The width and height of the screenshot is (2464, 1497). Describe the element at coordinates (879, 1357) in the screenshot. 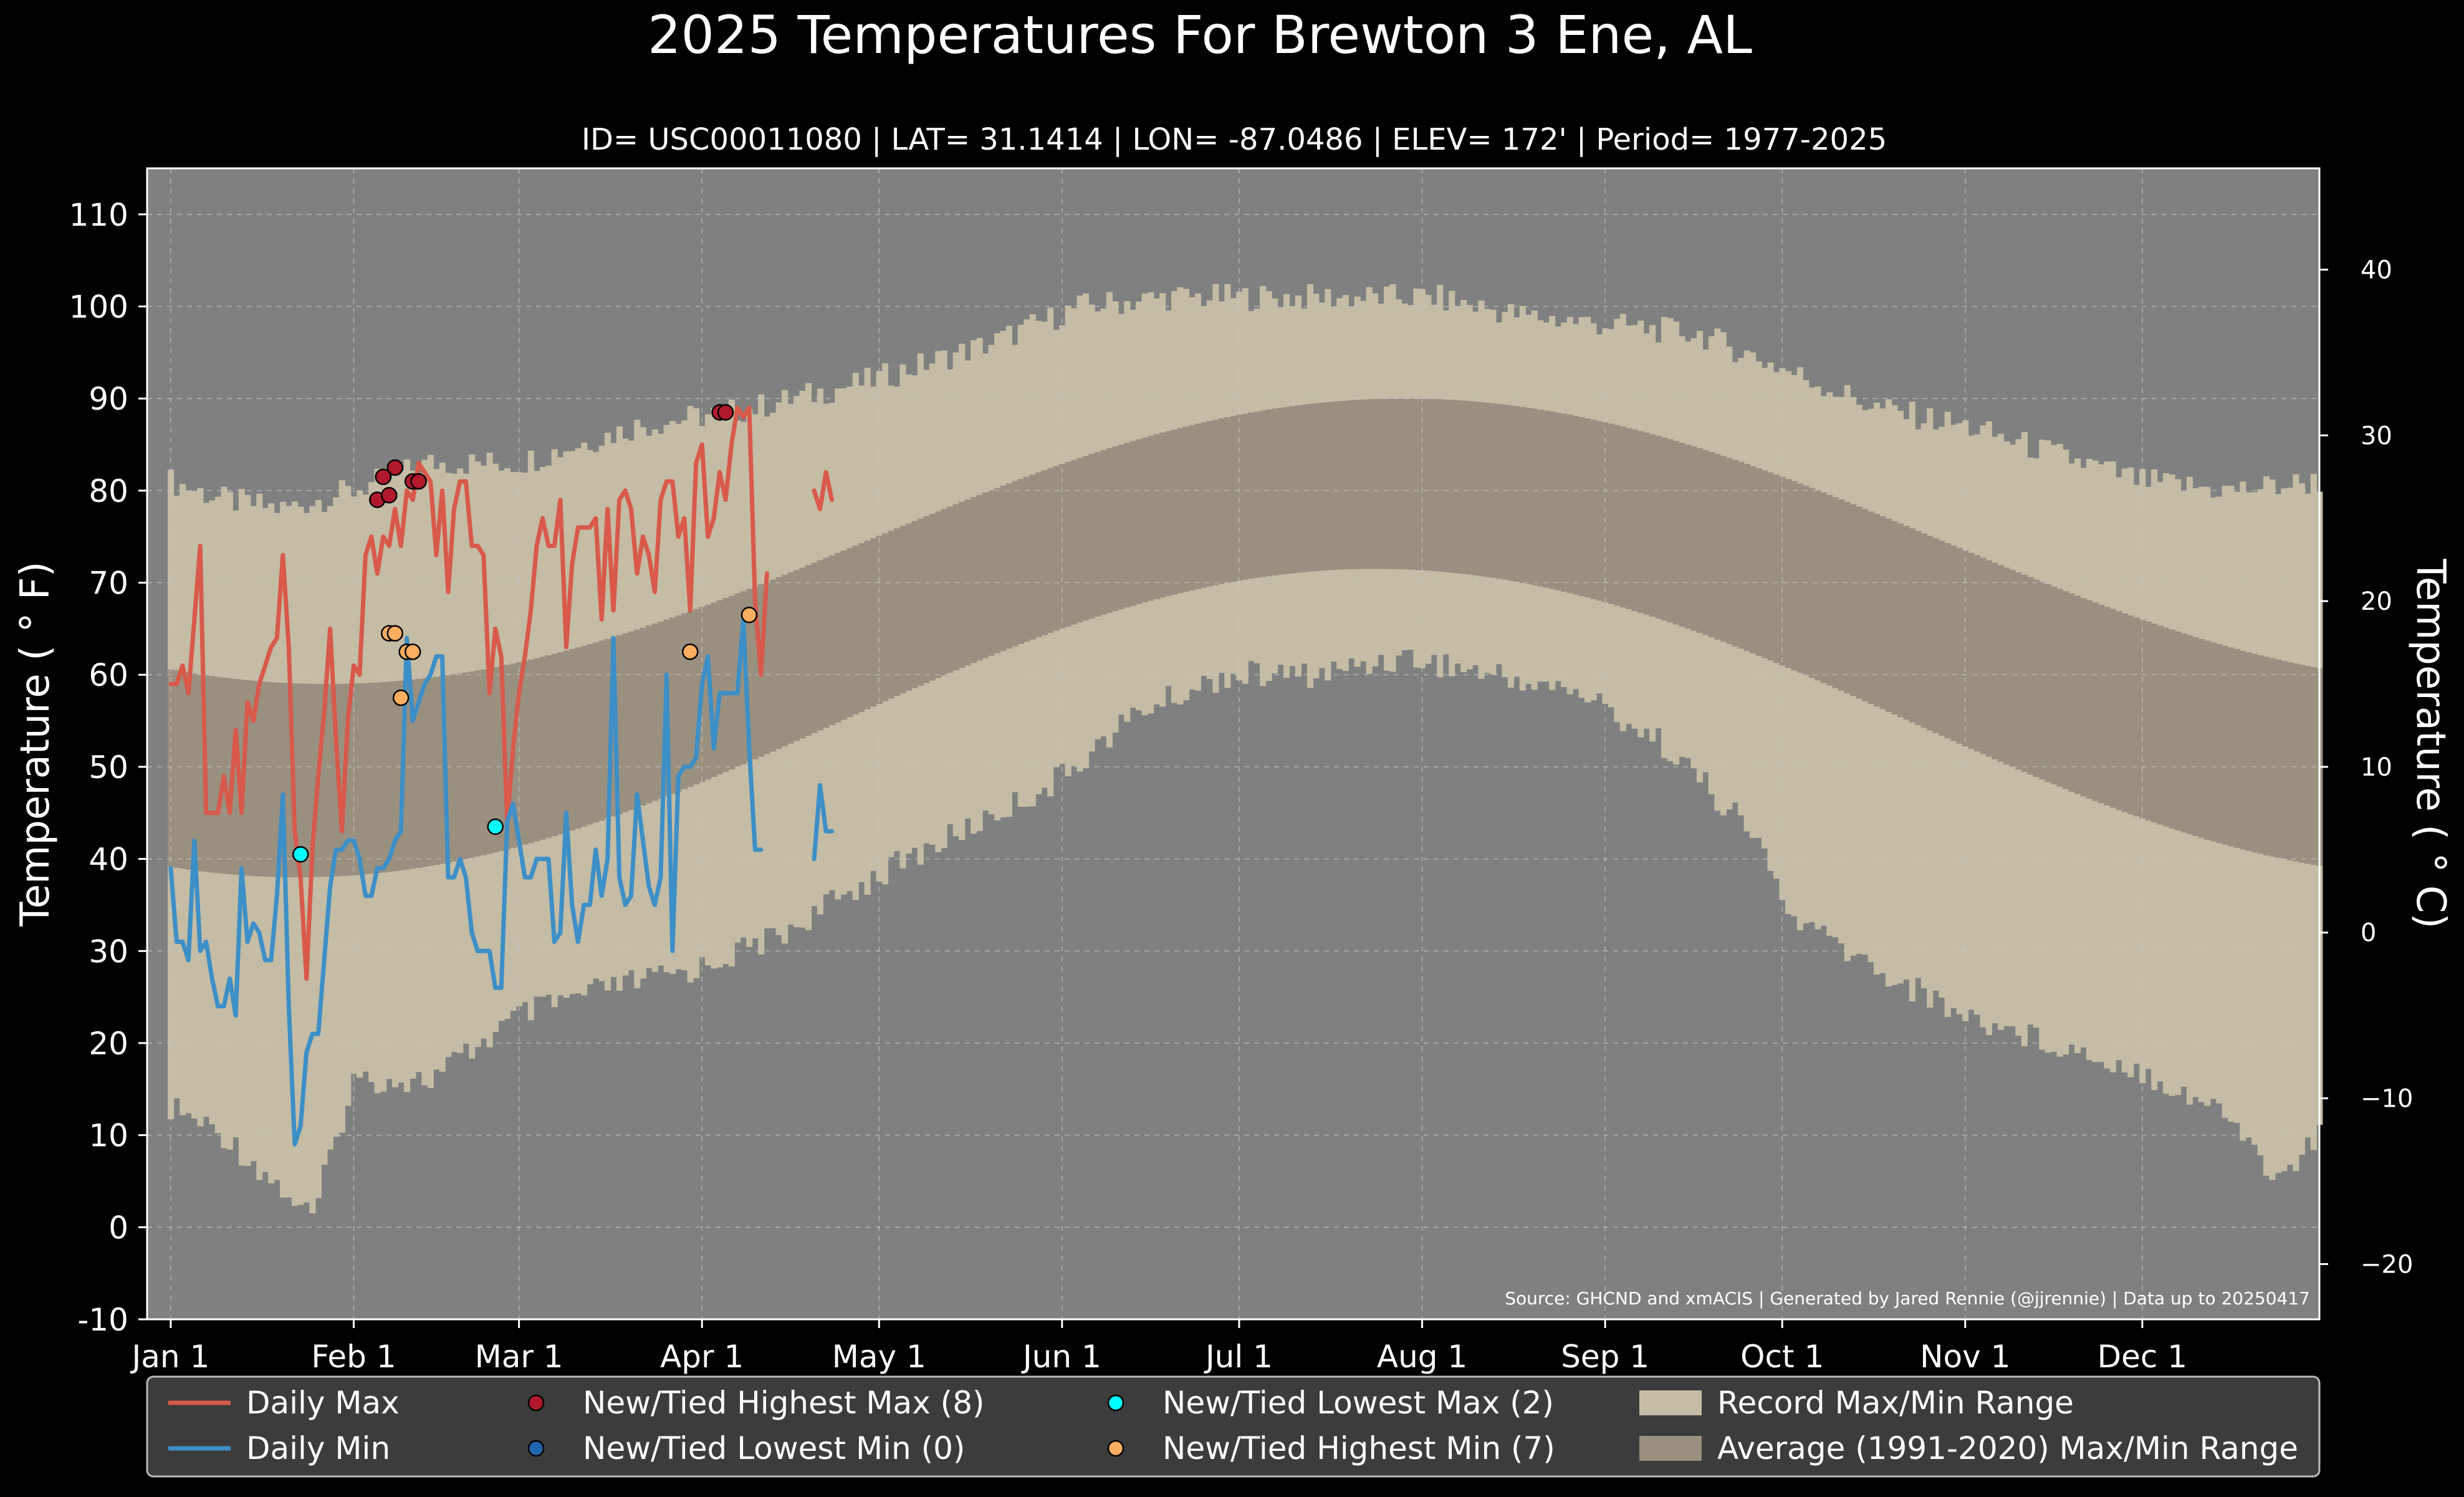

I see `x-tick-label: May 1` at that location.